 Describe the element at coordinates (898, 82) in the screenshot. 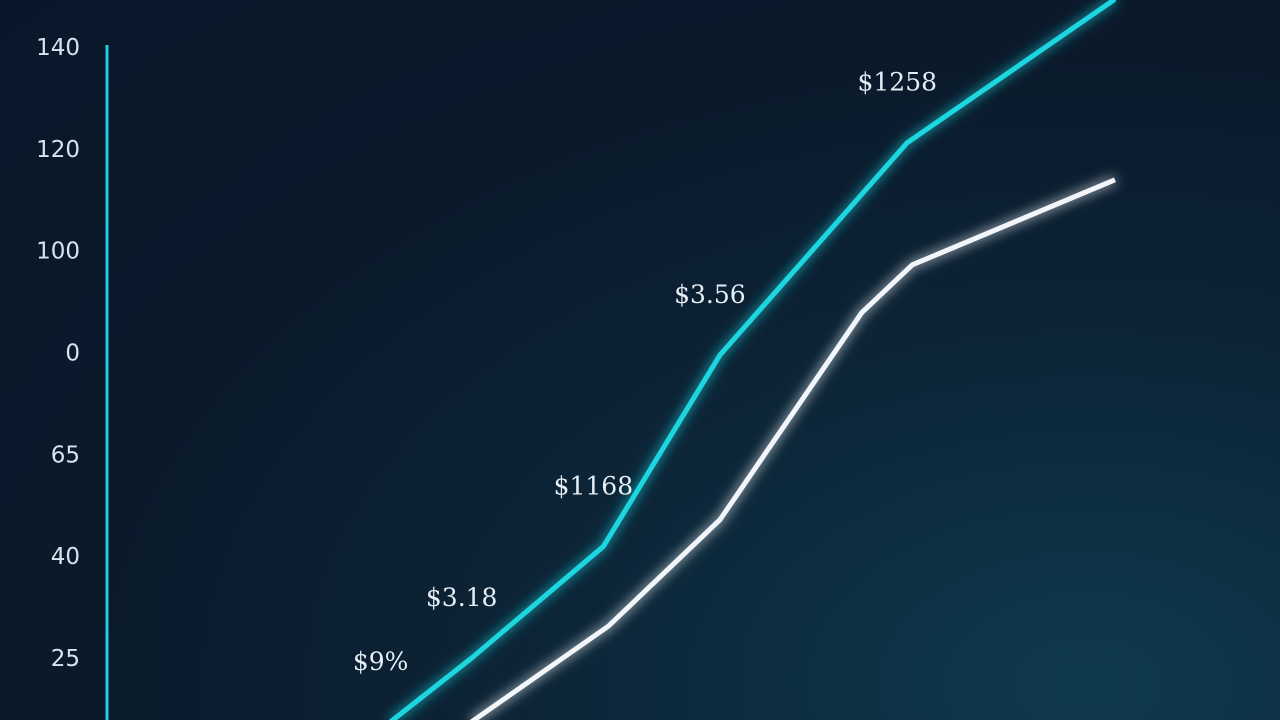

I see `data-label: $1258` at that location.